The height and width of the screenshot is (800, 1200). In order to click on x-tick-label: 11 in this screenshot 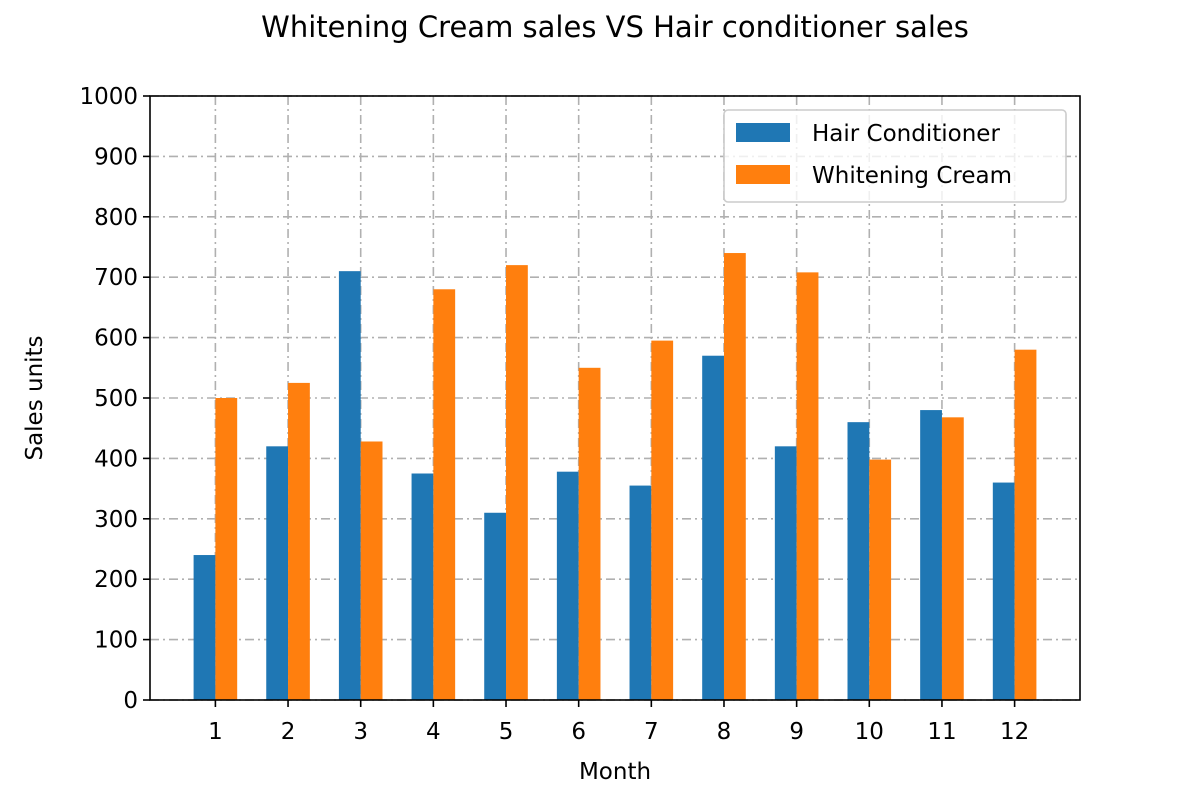, I will do `click(941, 732)`.